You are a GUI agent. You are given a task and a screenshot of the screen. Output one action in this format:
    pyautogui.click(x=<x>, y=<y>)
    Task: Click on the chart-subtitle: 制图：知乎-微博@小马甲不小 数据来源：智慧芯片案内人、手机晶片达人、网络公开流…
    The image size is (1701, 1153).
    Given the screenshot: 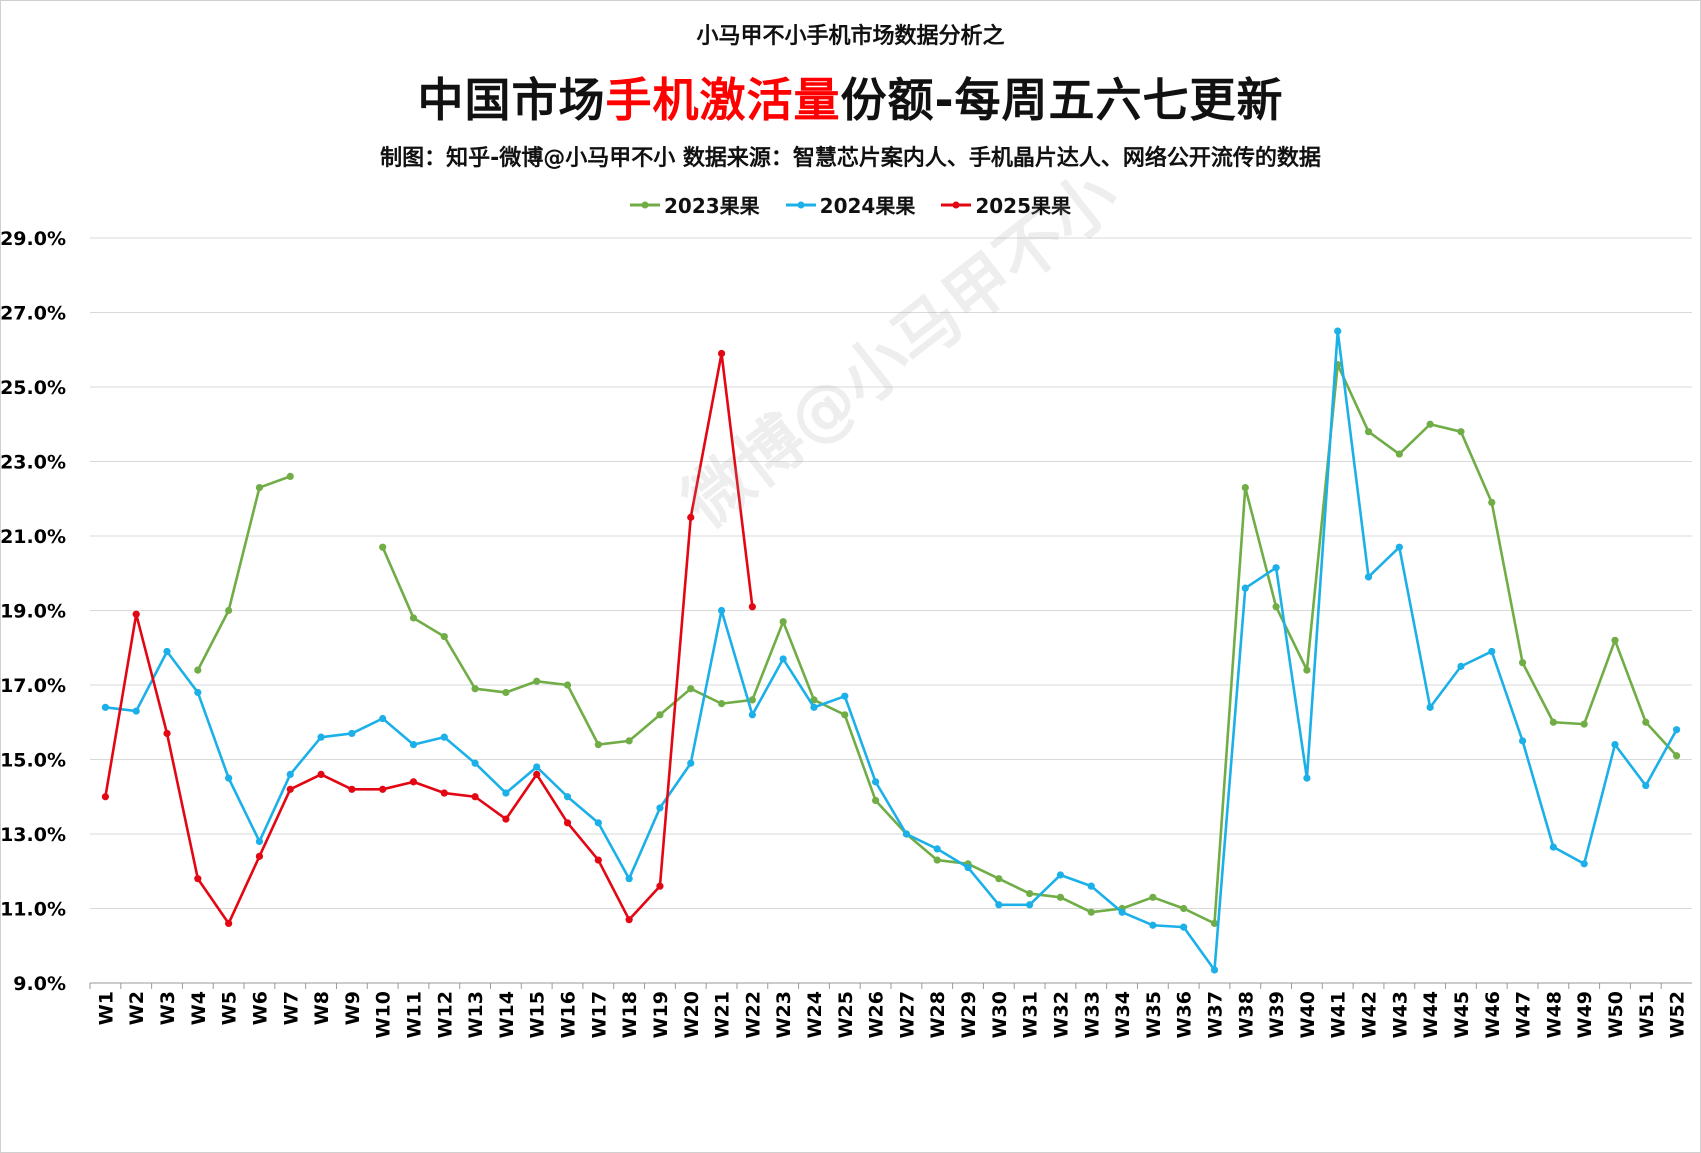 What is the action you would take?
    pyautogui.click(x=850, y=158)
    